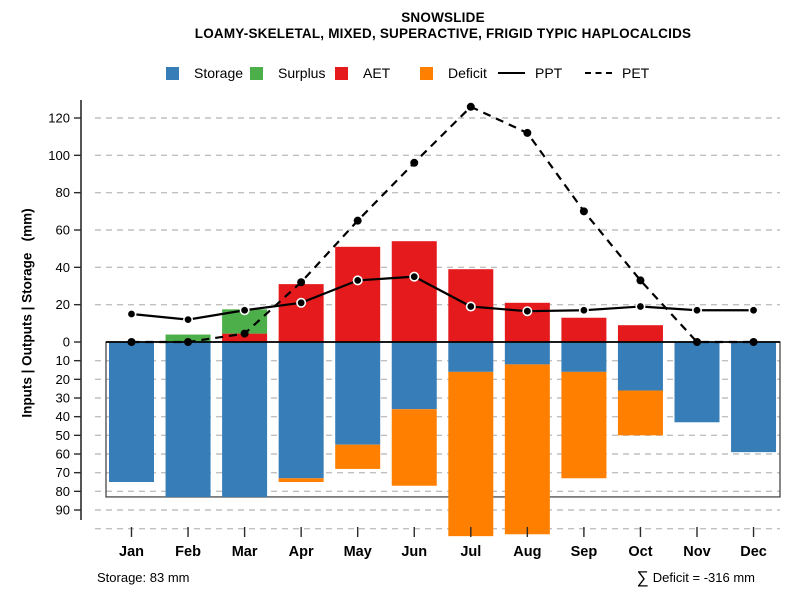  I want to click on bar-deficit-Jul, so click(471, 454).